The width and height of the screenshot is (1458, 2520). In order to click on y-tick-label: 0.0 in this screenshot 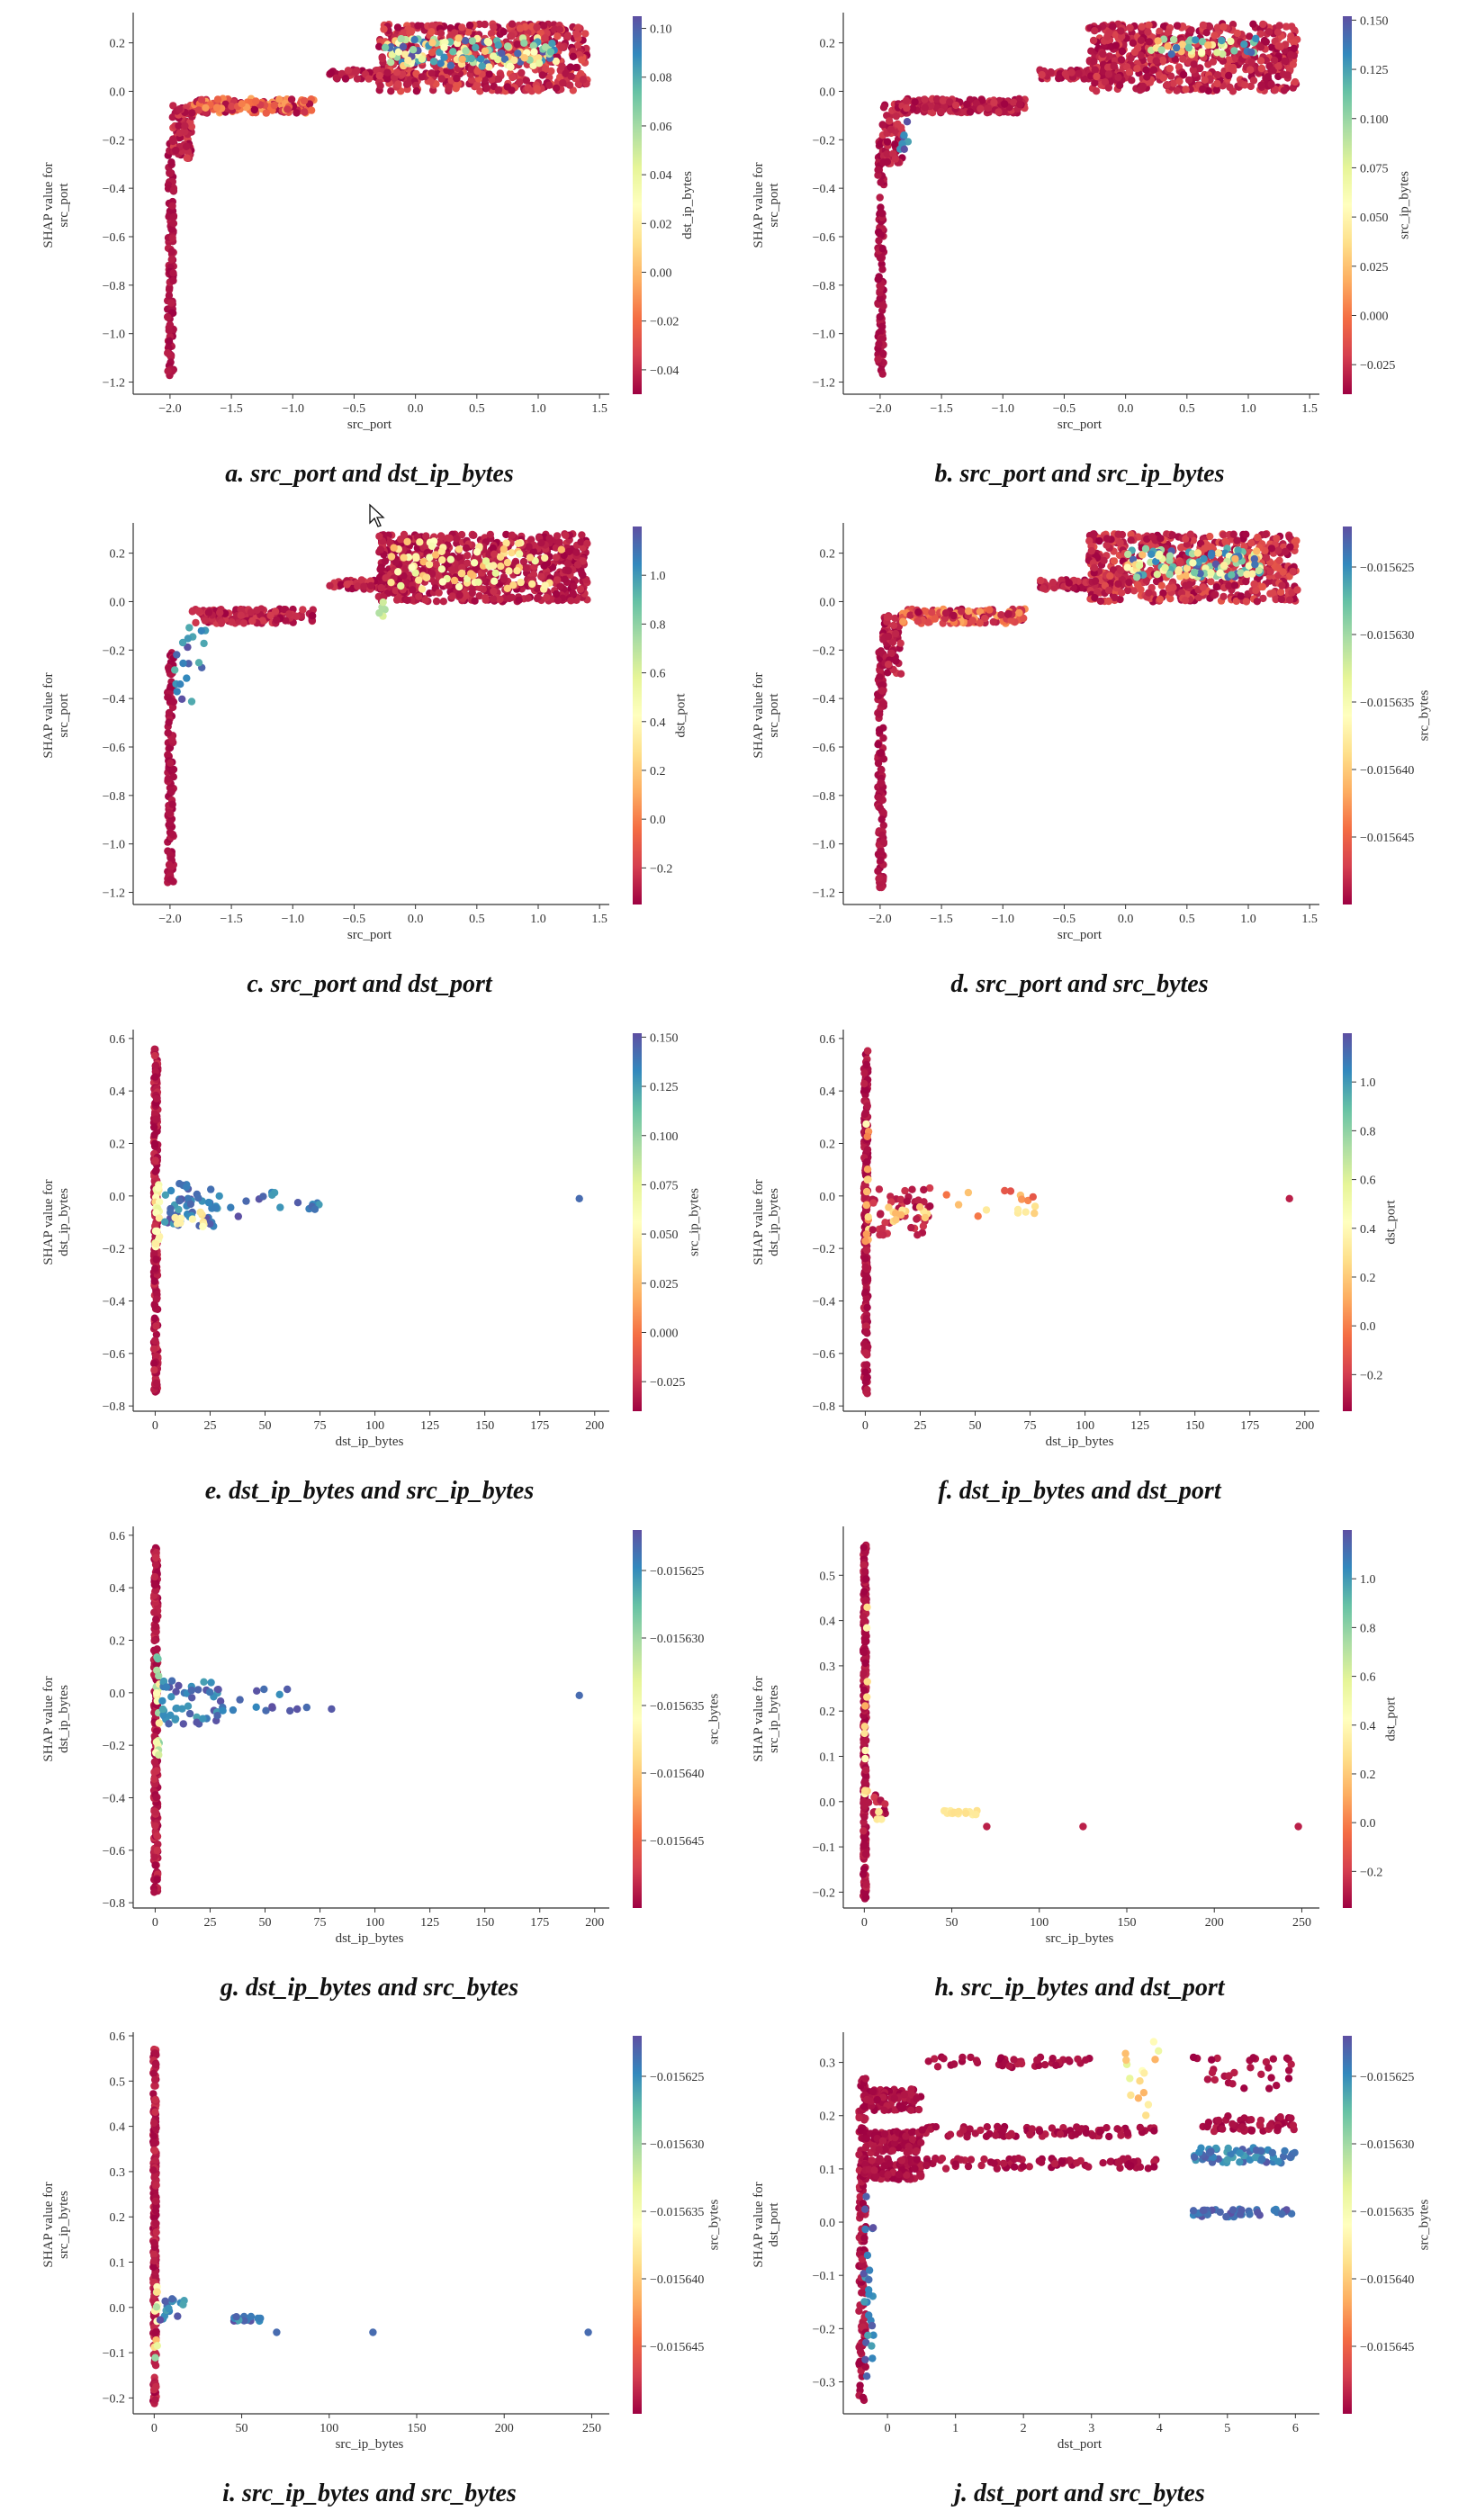, I will do `click(118, 93)`.